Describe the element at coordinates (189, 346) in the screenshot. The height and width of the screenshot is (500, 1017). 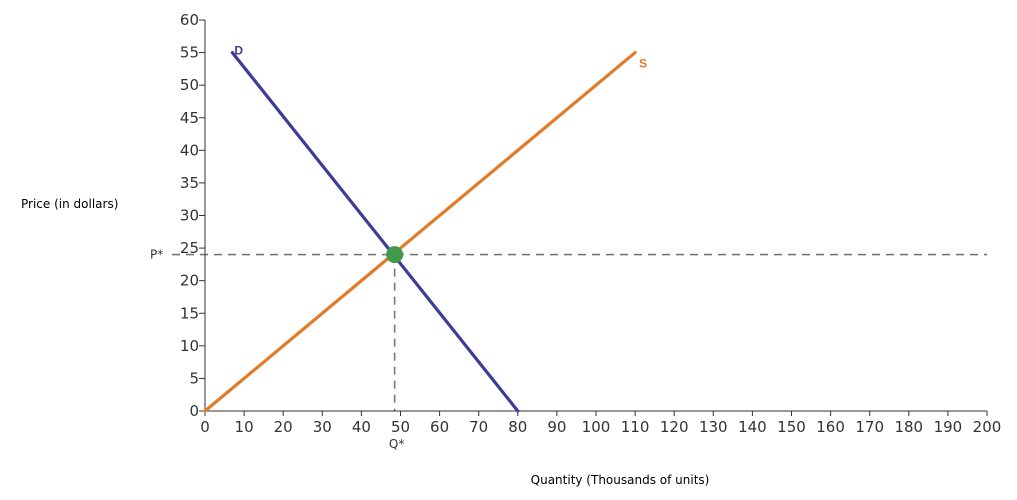
I see `y-tick-label: 10` at that location.